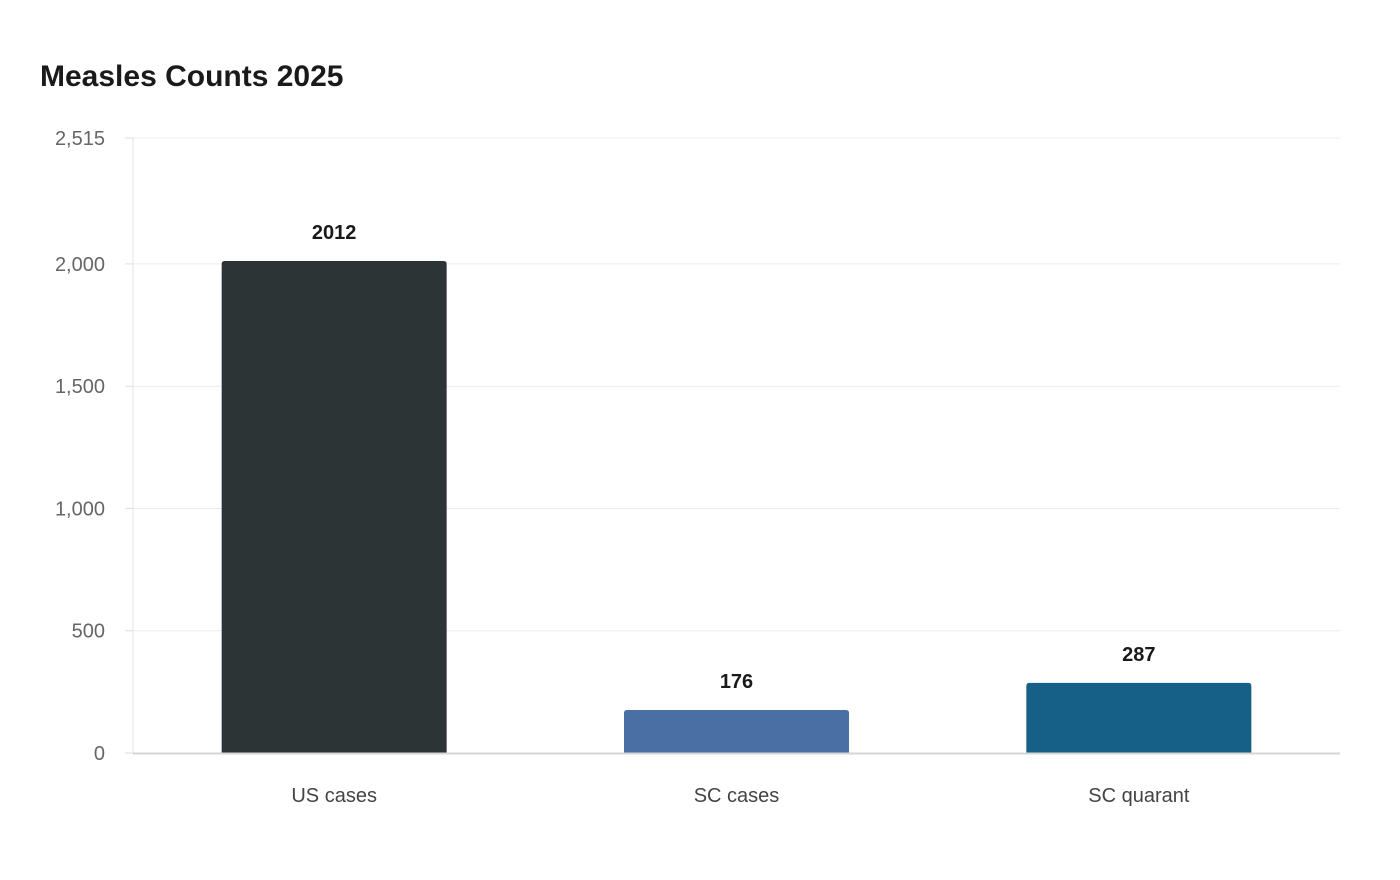 Image resolution: width=1400 pixels, height=880 pixels. What do you see at coordinates (80, 509) in the screenshot?
I see `y-tick-label: 1,000` at bounding box center [80, 509].